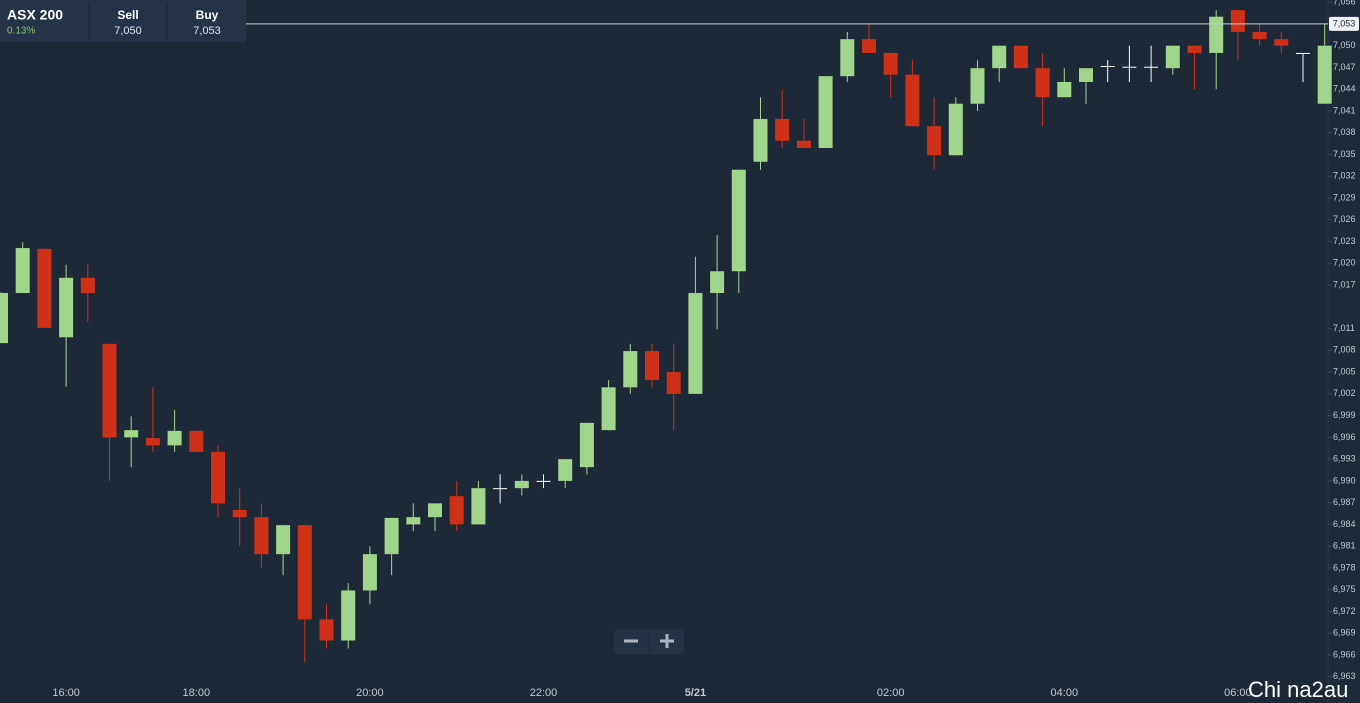  I want to click on y-tick-label: 7,041, so click(1344, 110).